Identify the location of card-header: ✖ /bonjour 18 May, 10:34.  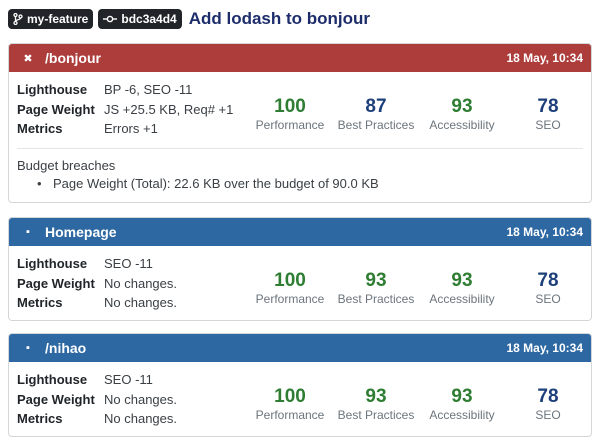
(300, 58).